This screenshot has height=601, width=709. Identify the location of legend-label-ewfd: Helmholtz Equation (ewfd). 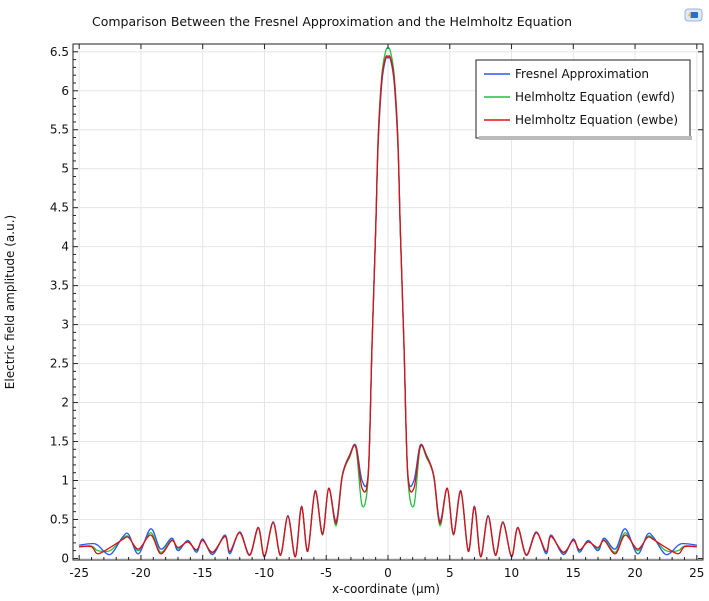
(595, 97).